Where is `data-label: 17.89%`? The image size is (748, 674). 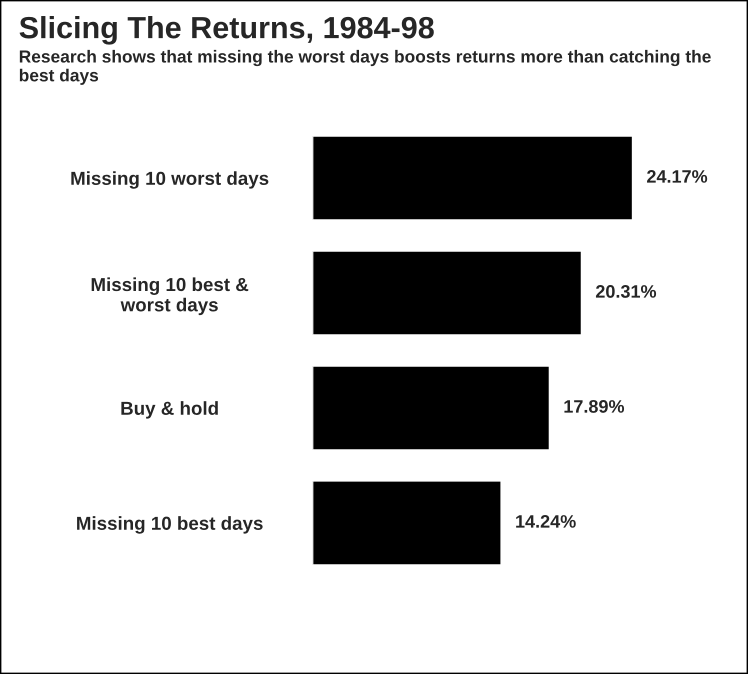
data-label: 17.89% is located at coordinates (594, 406).